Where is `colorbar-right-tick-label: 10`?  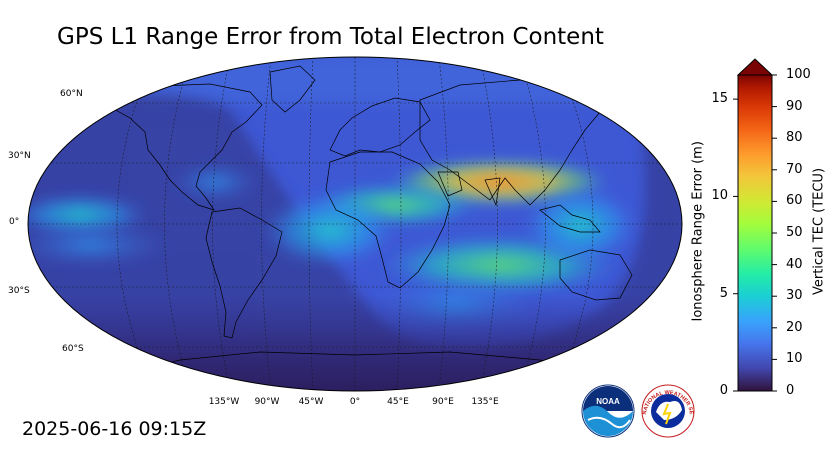
colorbar-right-tick-label: 10 is located at coordinates (794, 359).